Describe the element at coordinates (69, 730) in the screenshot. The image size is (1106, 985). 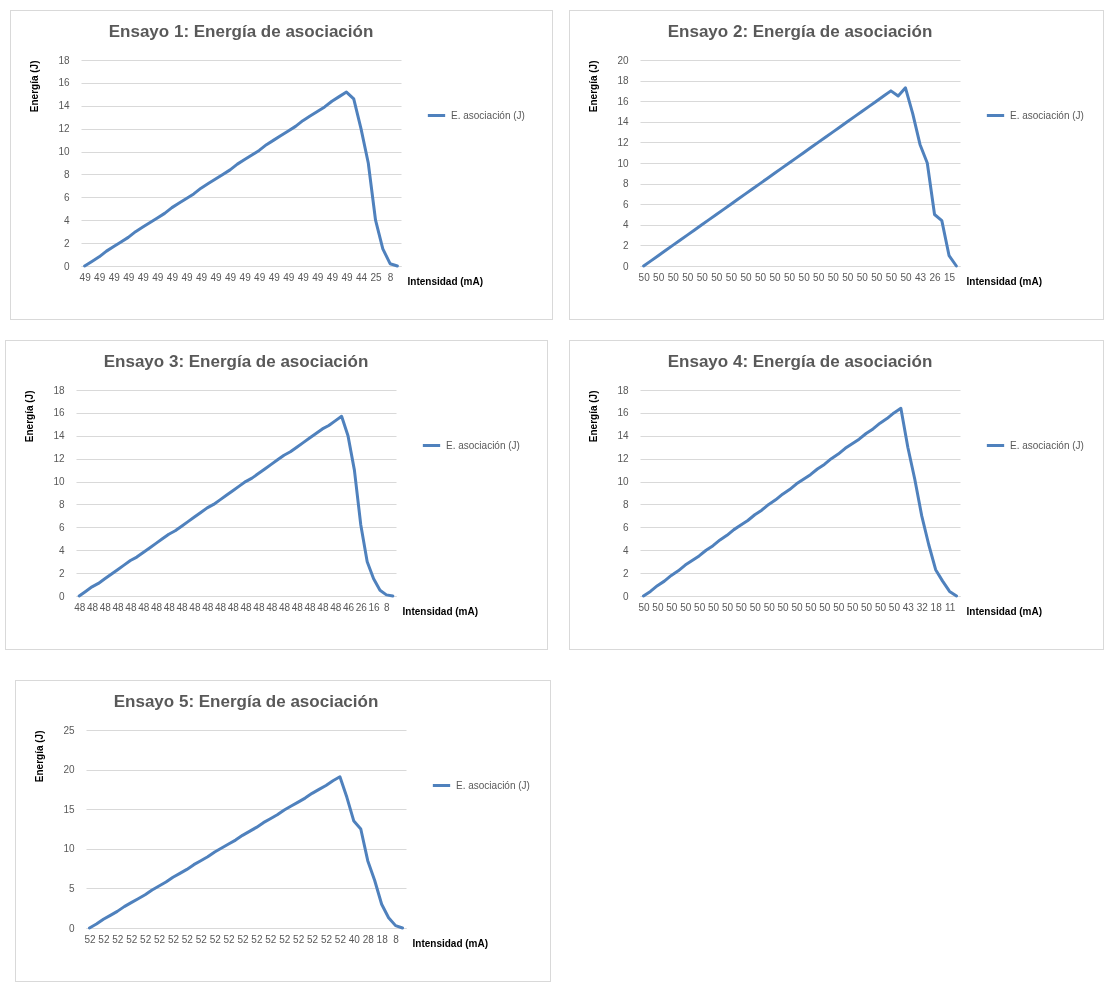
I see `y-tick-label: 25` at that location.